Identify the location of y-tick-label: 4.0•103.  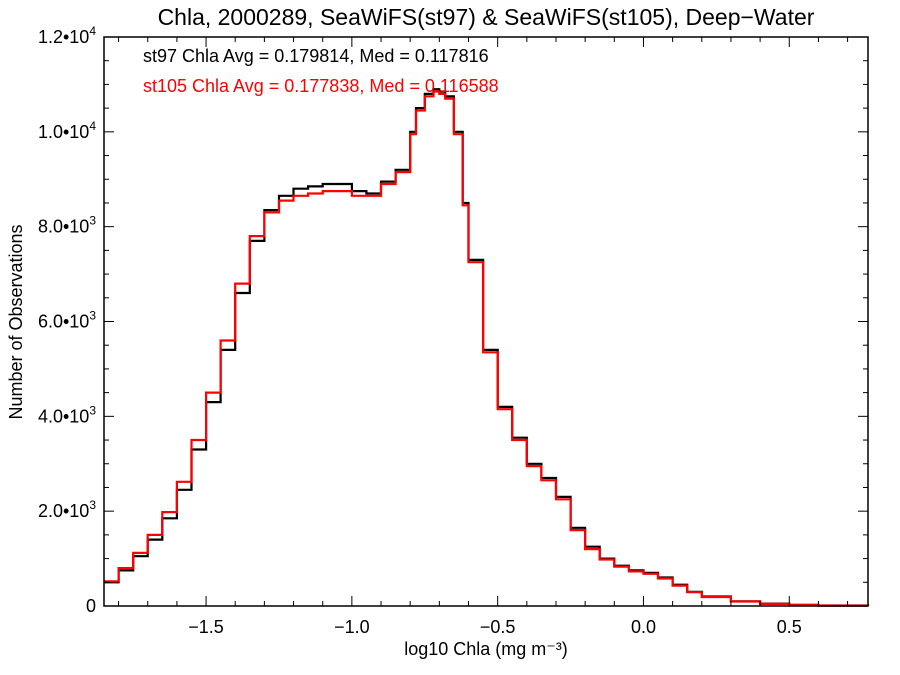
(67, 414).